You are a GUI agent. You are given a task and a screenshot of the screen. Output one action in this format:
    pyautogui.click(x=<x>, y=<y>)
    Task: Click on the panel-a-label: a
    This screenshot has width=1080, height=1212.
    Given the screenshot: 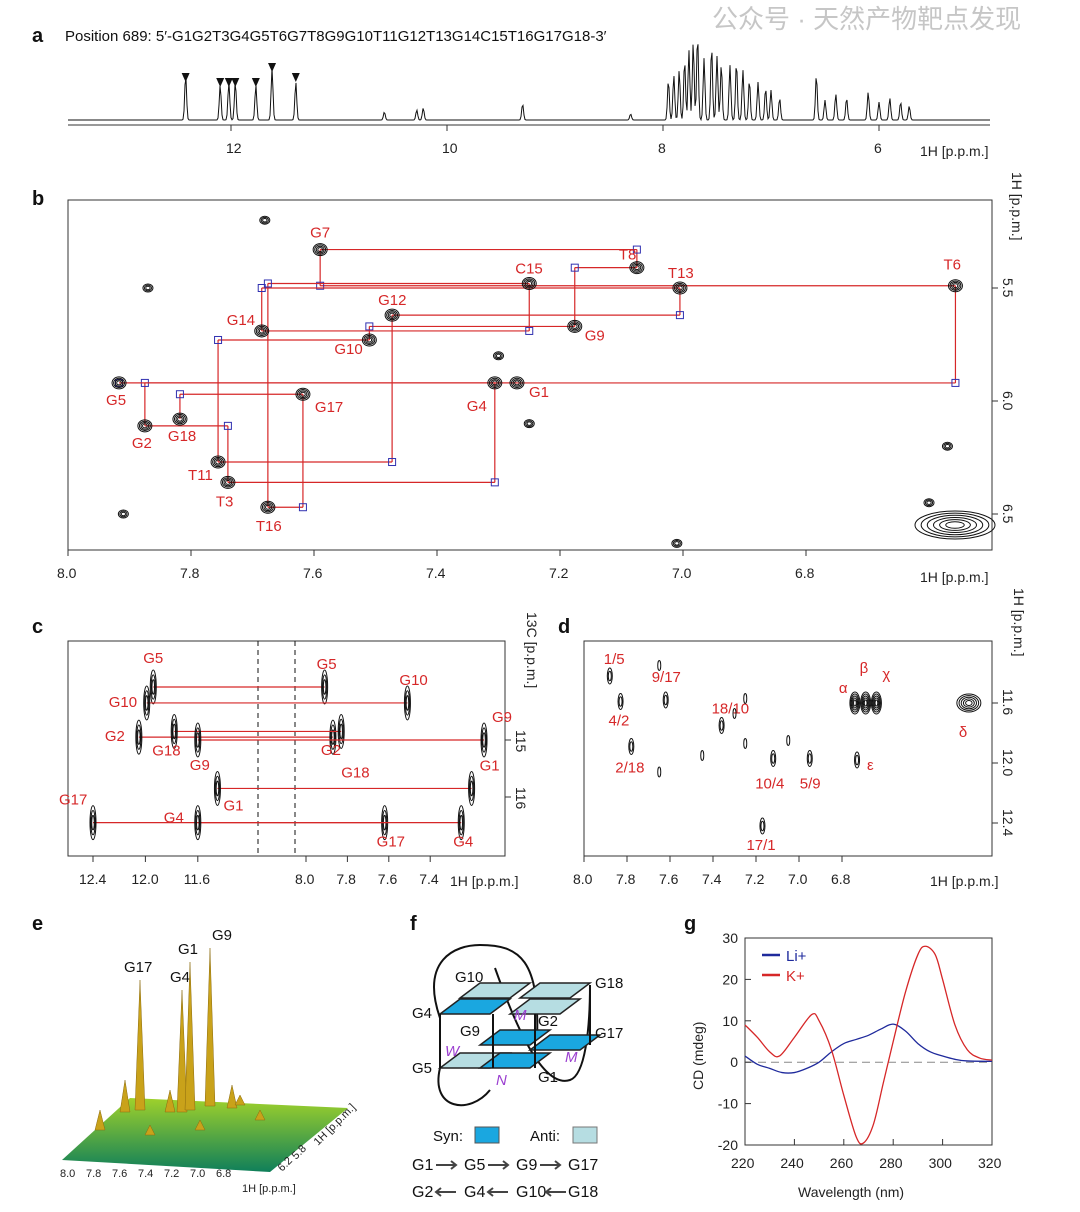 What is the action you would take?
    pyautogui.click(x=38, y=36)
    